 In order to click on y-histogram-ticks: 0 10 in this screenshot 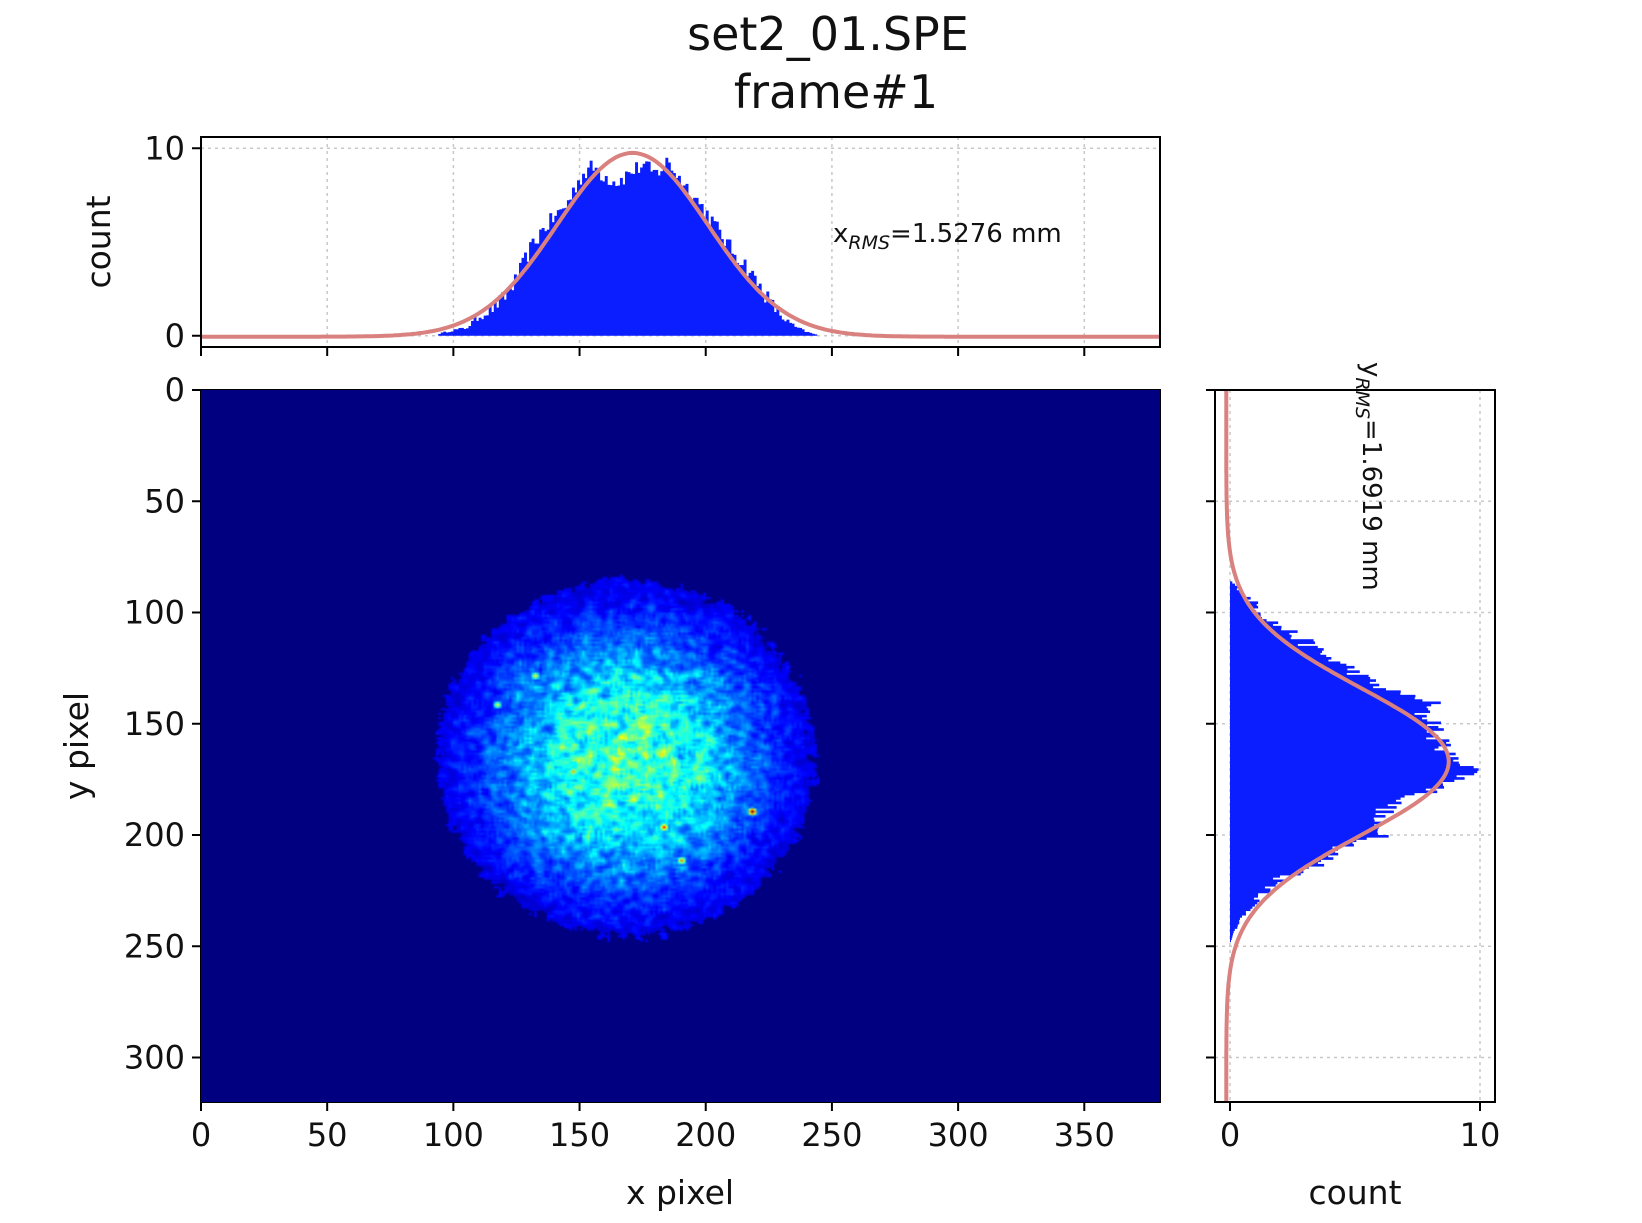, I will do `click(1353, 771)`.